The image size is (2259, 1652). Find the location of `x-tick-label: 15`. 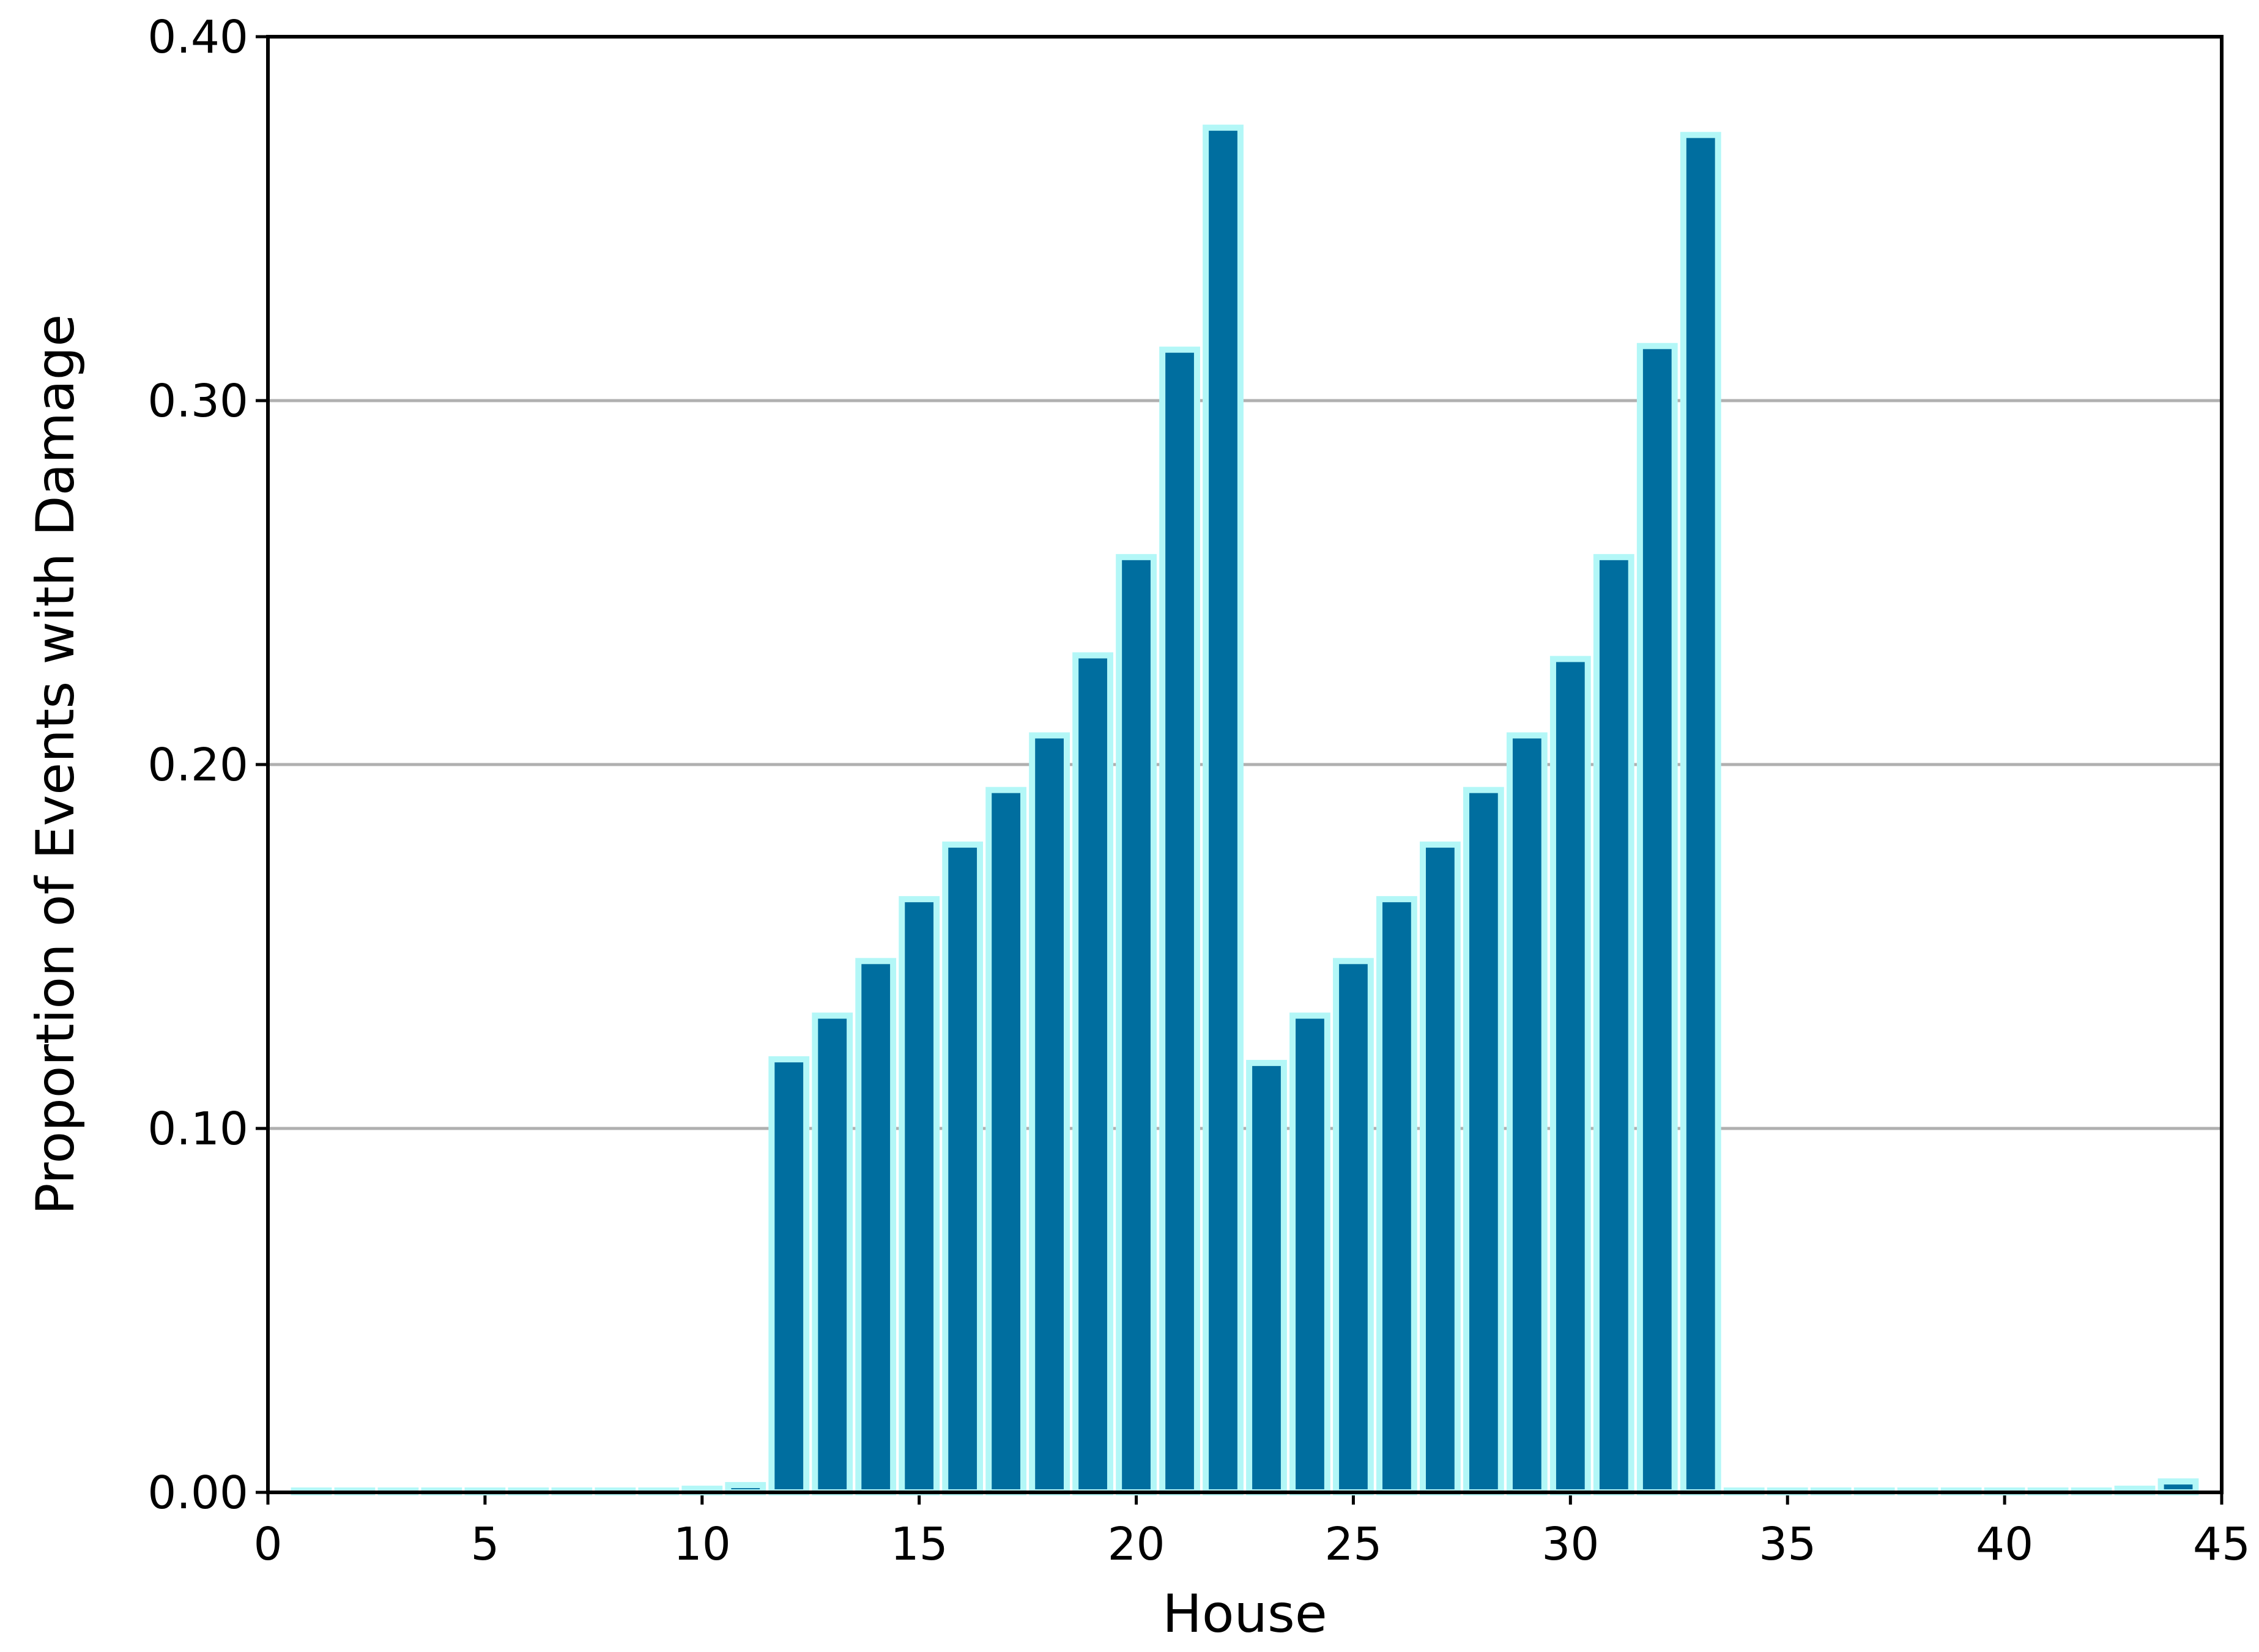

x-tick-label: 15 is located at coordinates (920, 1544).